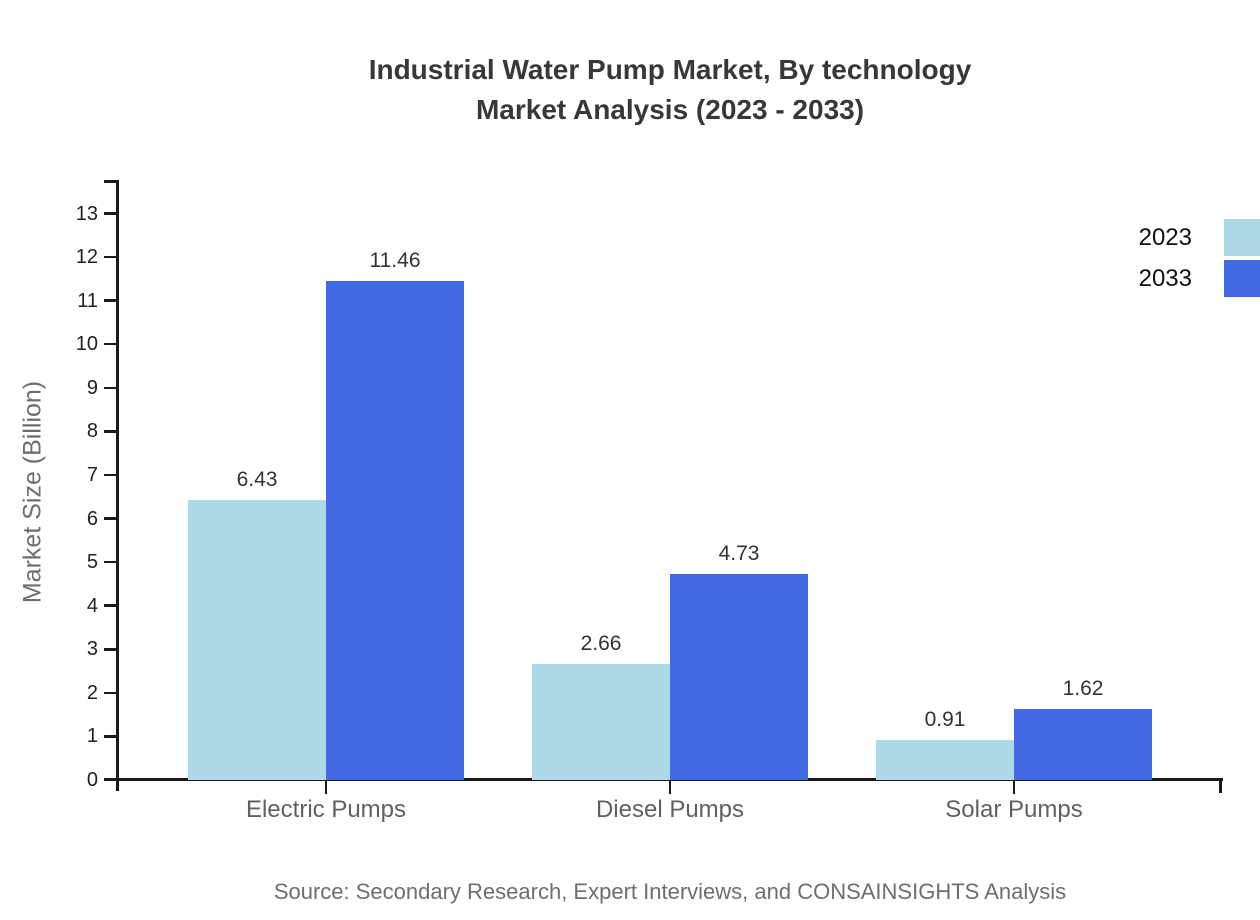 The image size is (1260, 920). I want to click on x-category-label-solar-pumps: Solar Pumps, so click(1014, 809).